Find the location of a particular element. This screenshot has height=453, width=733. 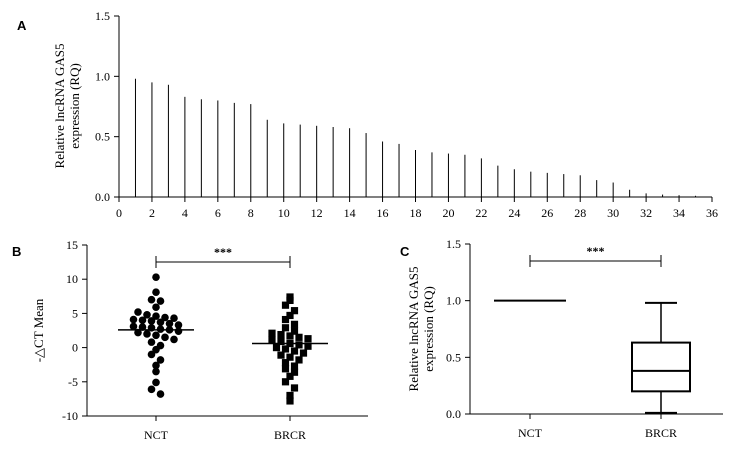

a-x-tick-label: 30 is located at coordinates (613, 213).